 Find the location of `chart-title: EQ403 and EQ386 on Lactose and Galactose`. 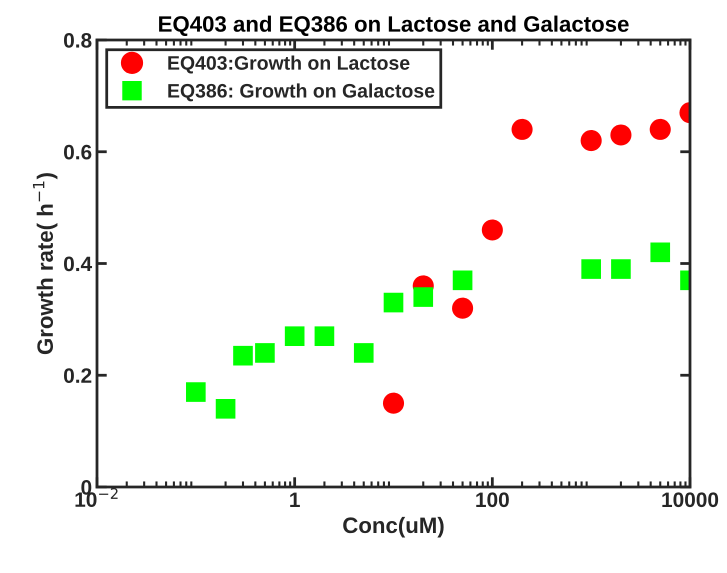

chart-title: EQ403 and EQ386 on Lactose and Galactose is located at coordinates (394, 26).